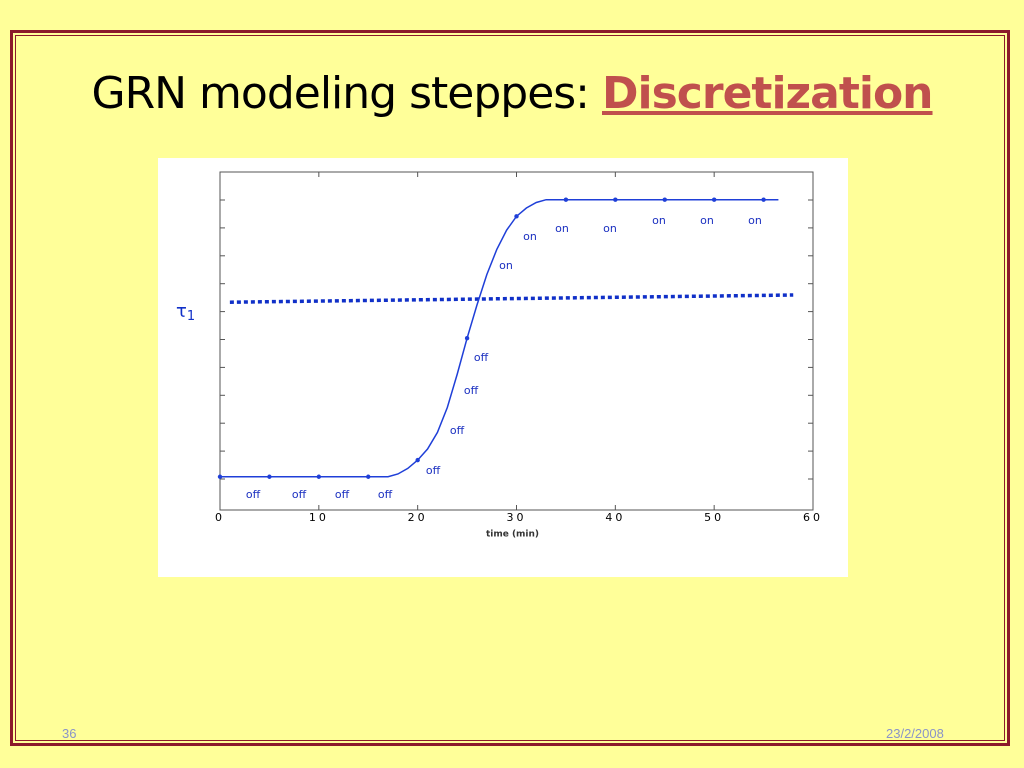 This screenshot has width=1024, height=768. Describe the element at coordinates (512, 535) in the screenshot. I see `x-axis-label: time (min)` at that location.